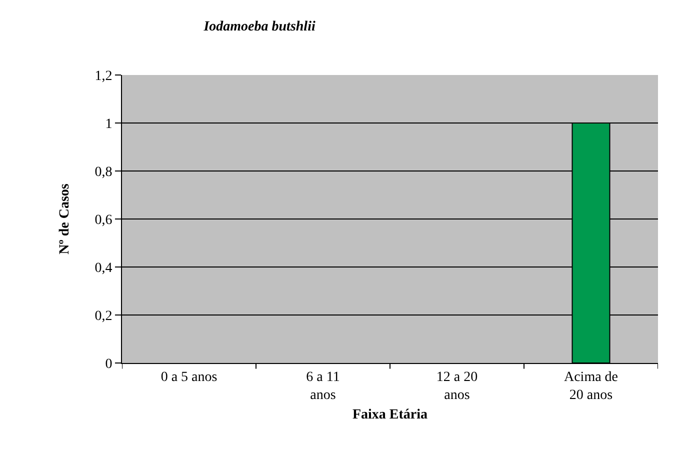 The image size is (683, 464). I want to click on y-tick-label: 0,2, so click(103, 316).